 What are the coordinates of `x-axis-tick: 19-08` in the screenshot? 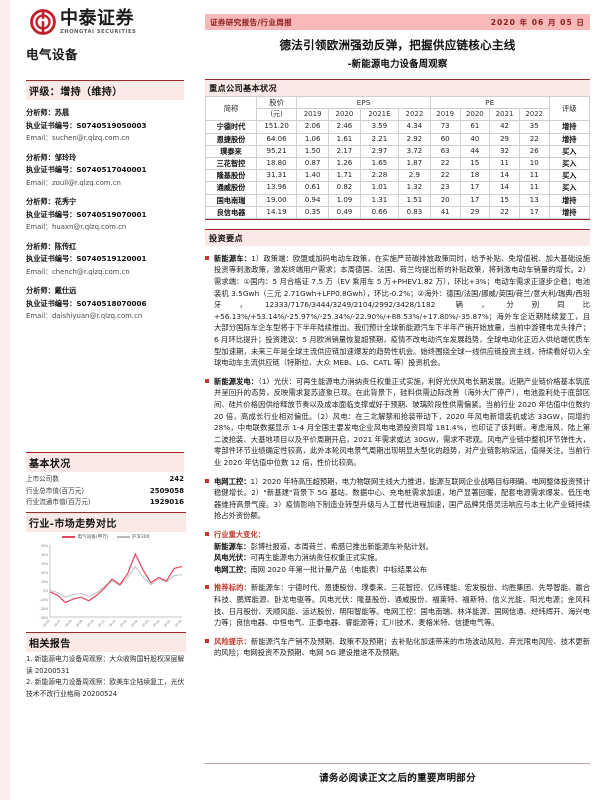 It's located at (68, 623).